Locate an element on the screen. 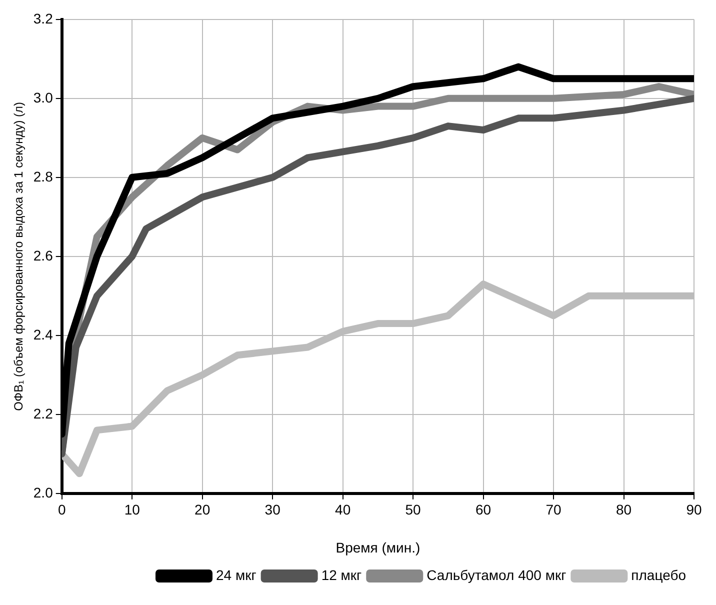  y-tick-label: 3.0 is located at coordinates (43, 97).